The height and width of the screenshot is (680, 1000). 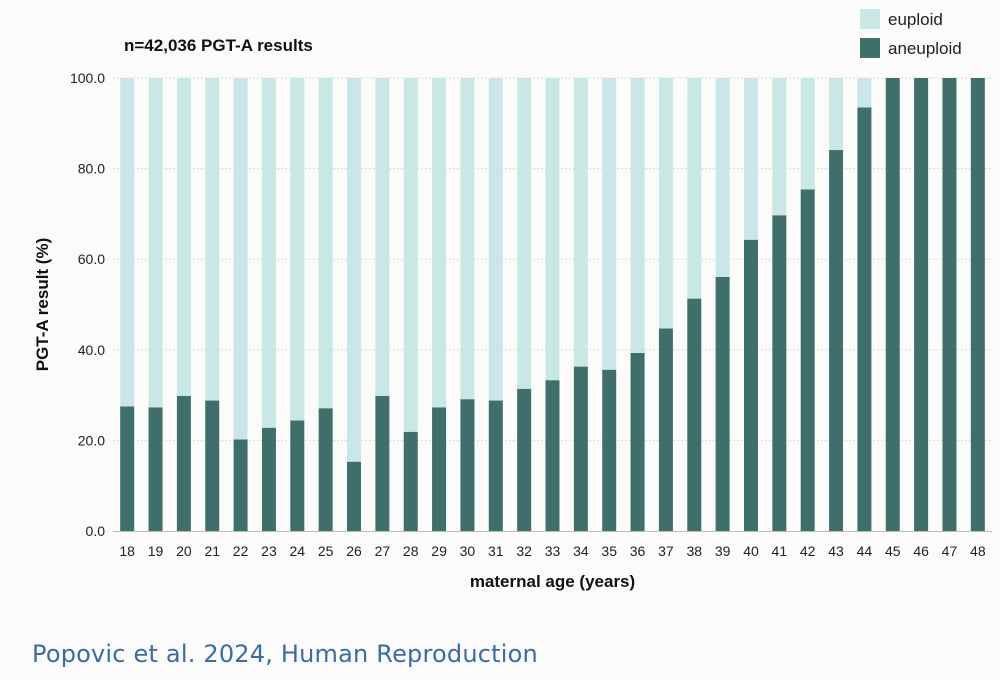 What do you see at coordinates (468, 551) in the screenshot?
I see `x-tick-label: 30` at bounding box center [468, 551].